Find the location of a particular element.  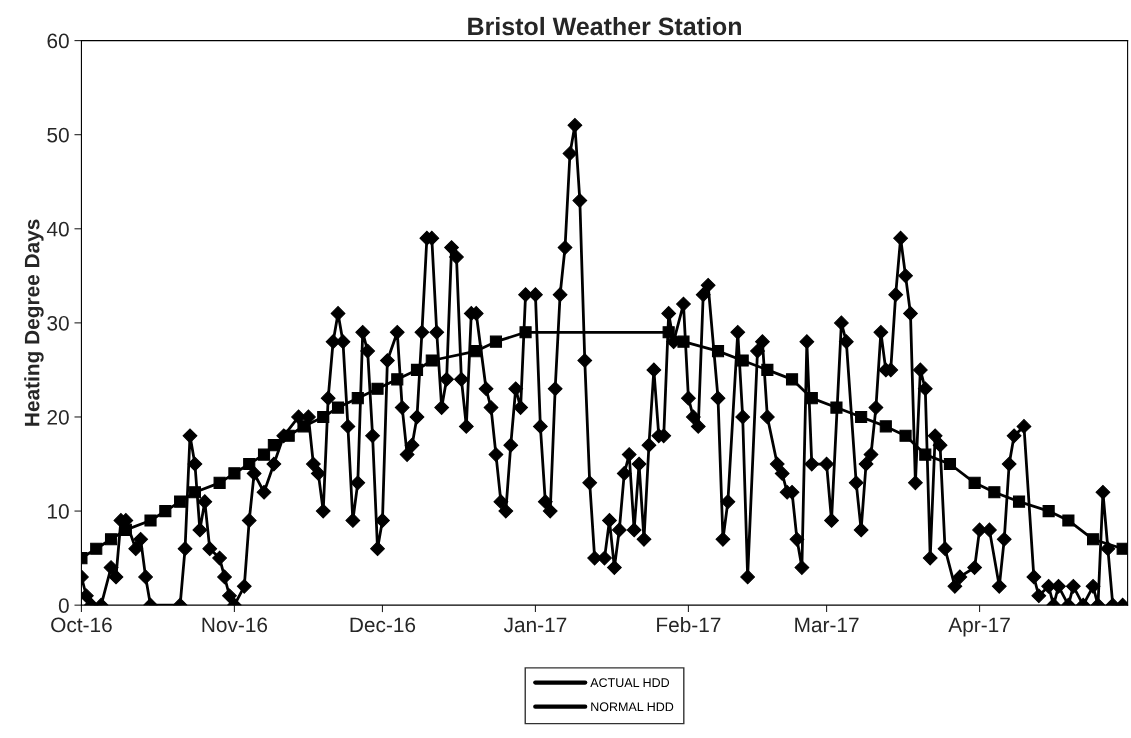

x-tick-label: Mar-17 is located at coordinates (827, 625).